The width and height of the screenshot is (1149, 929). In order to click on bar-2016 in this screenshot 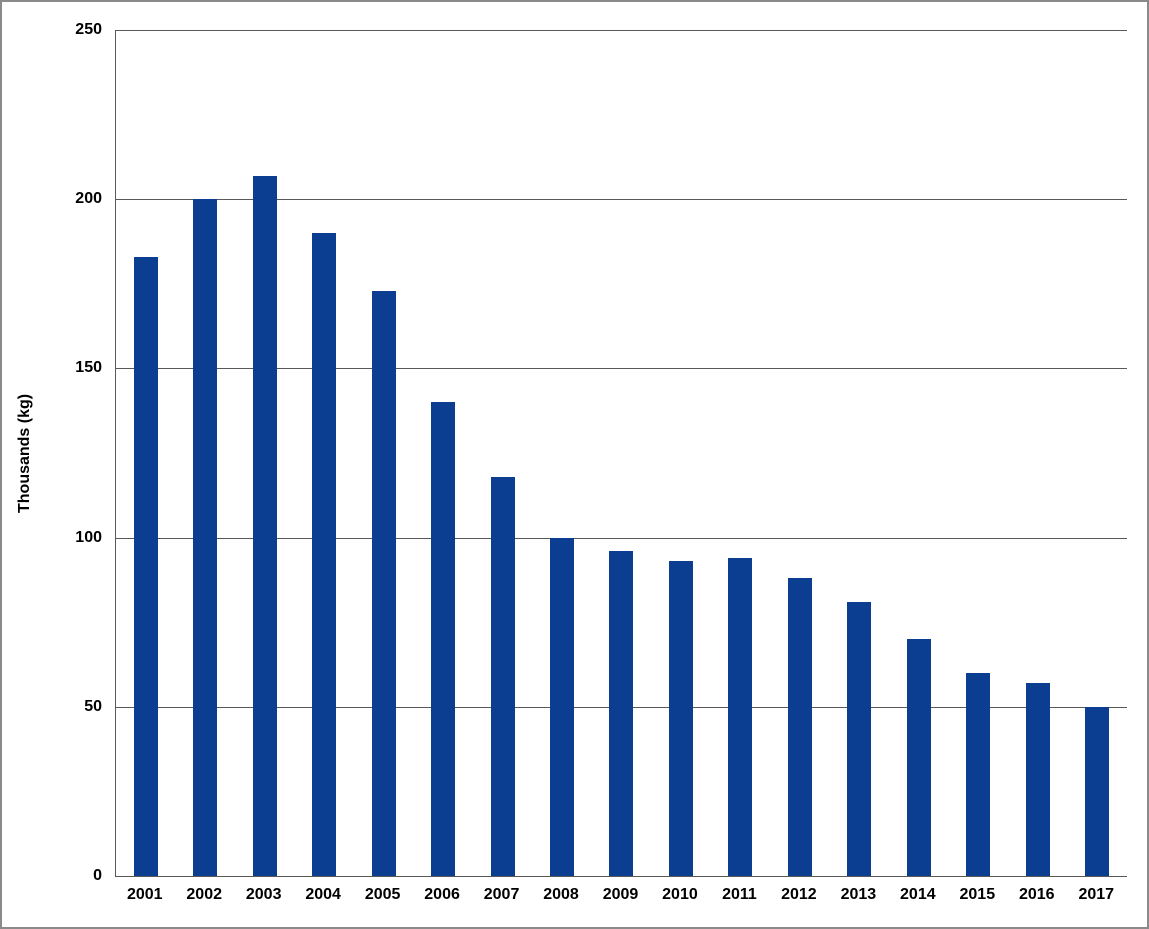, I will do `click(1037, 779)`.